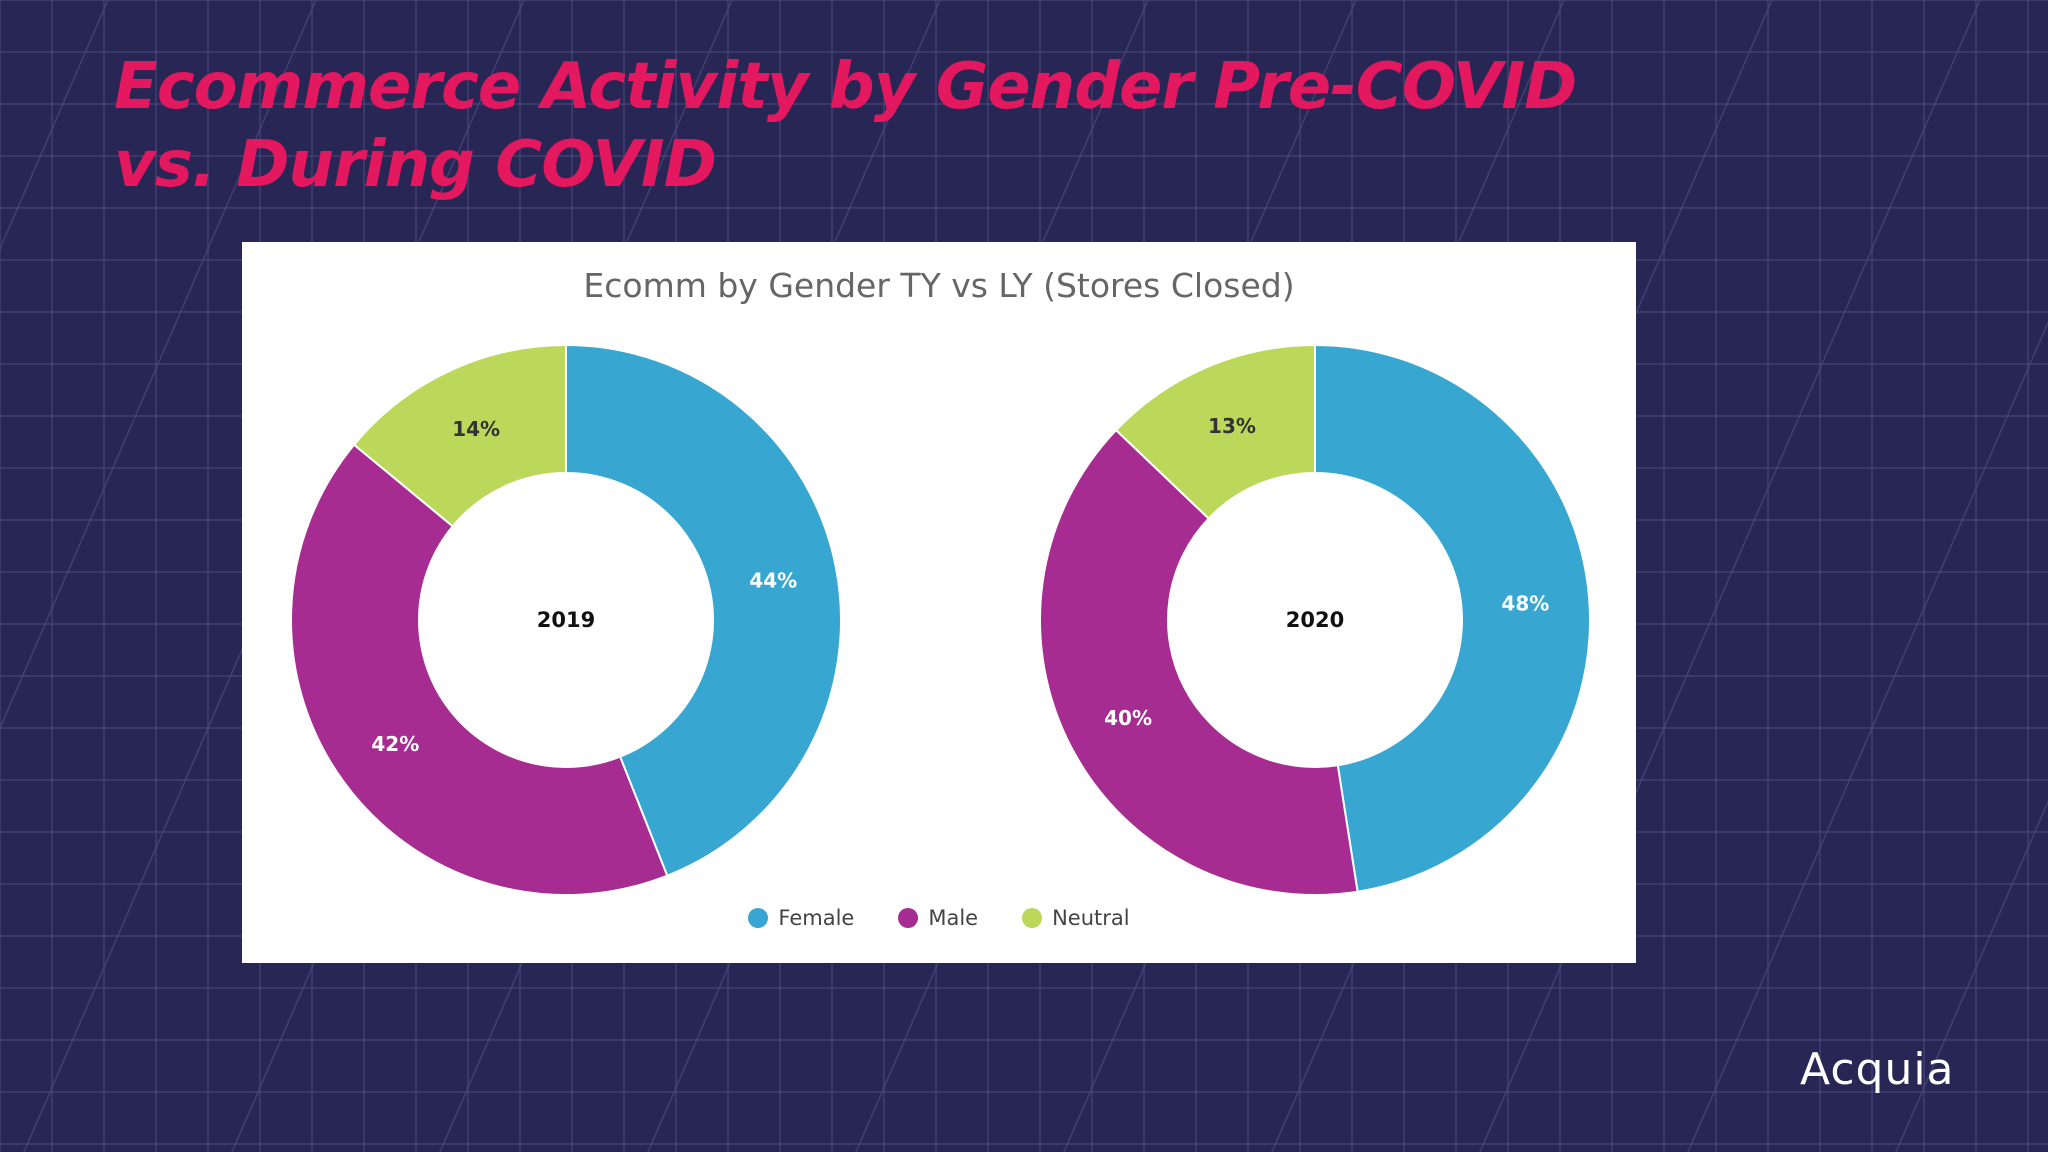  I want to click on legend-item-male: Male, so click(938, 918).